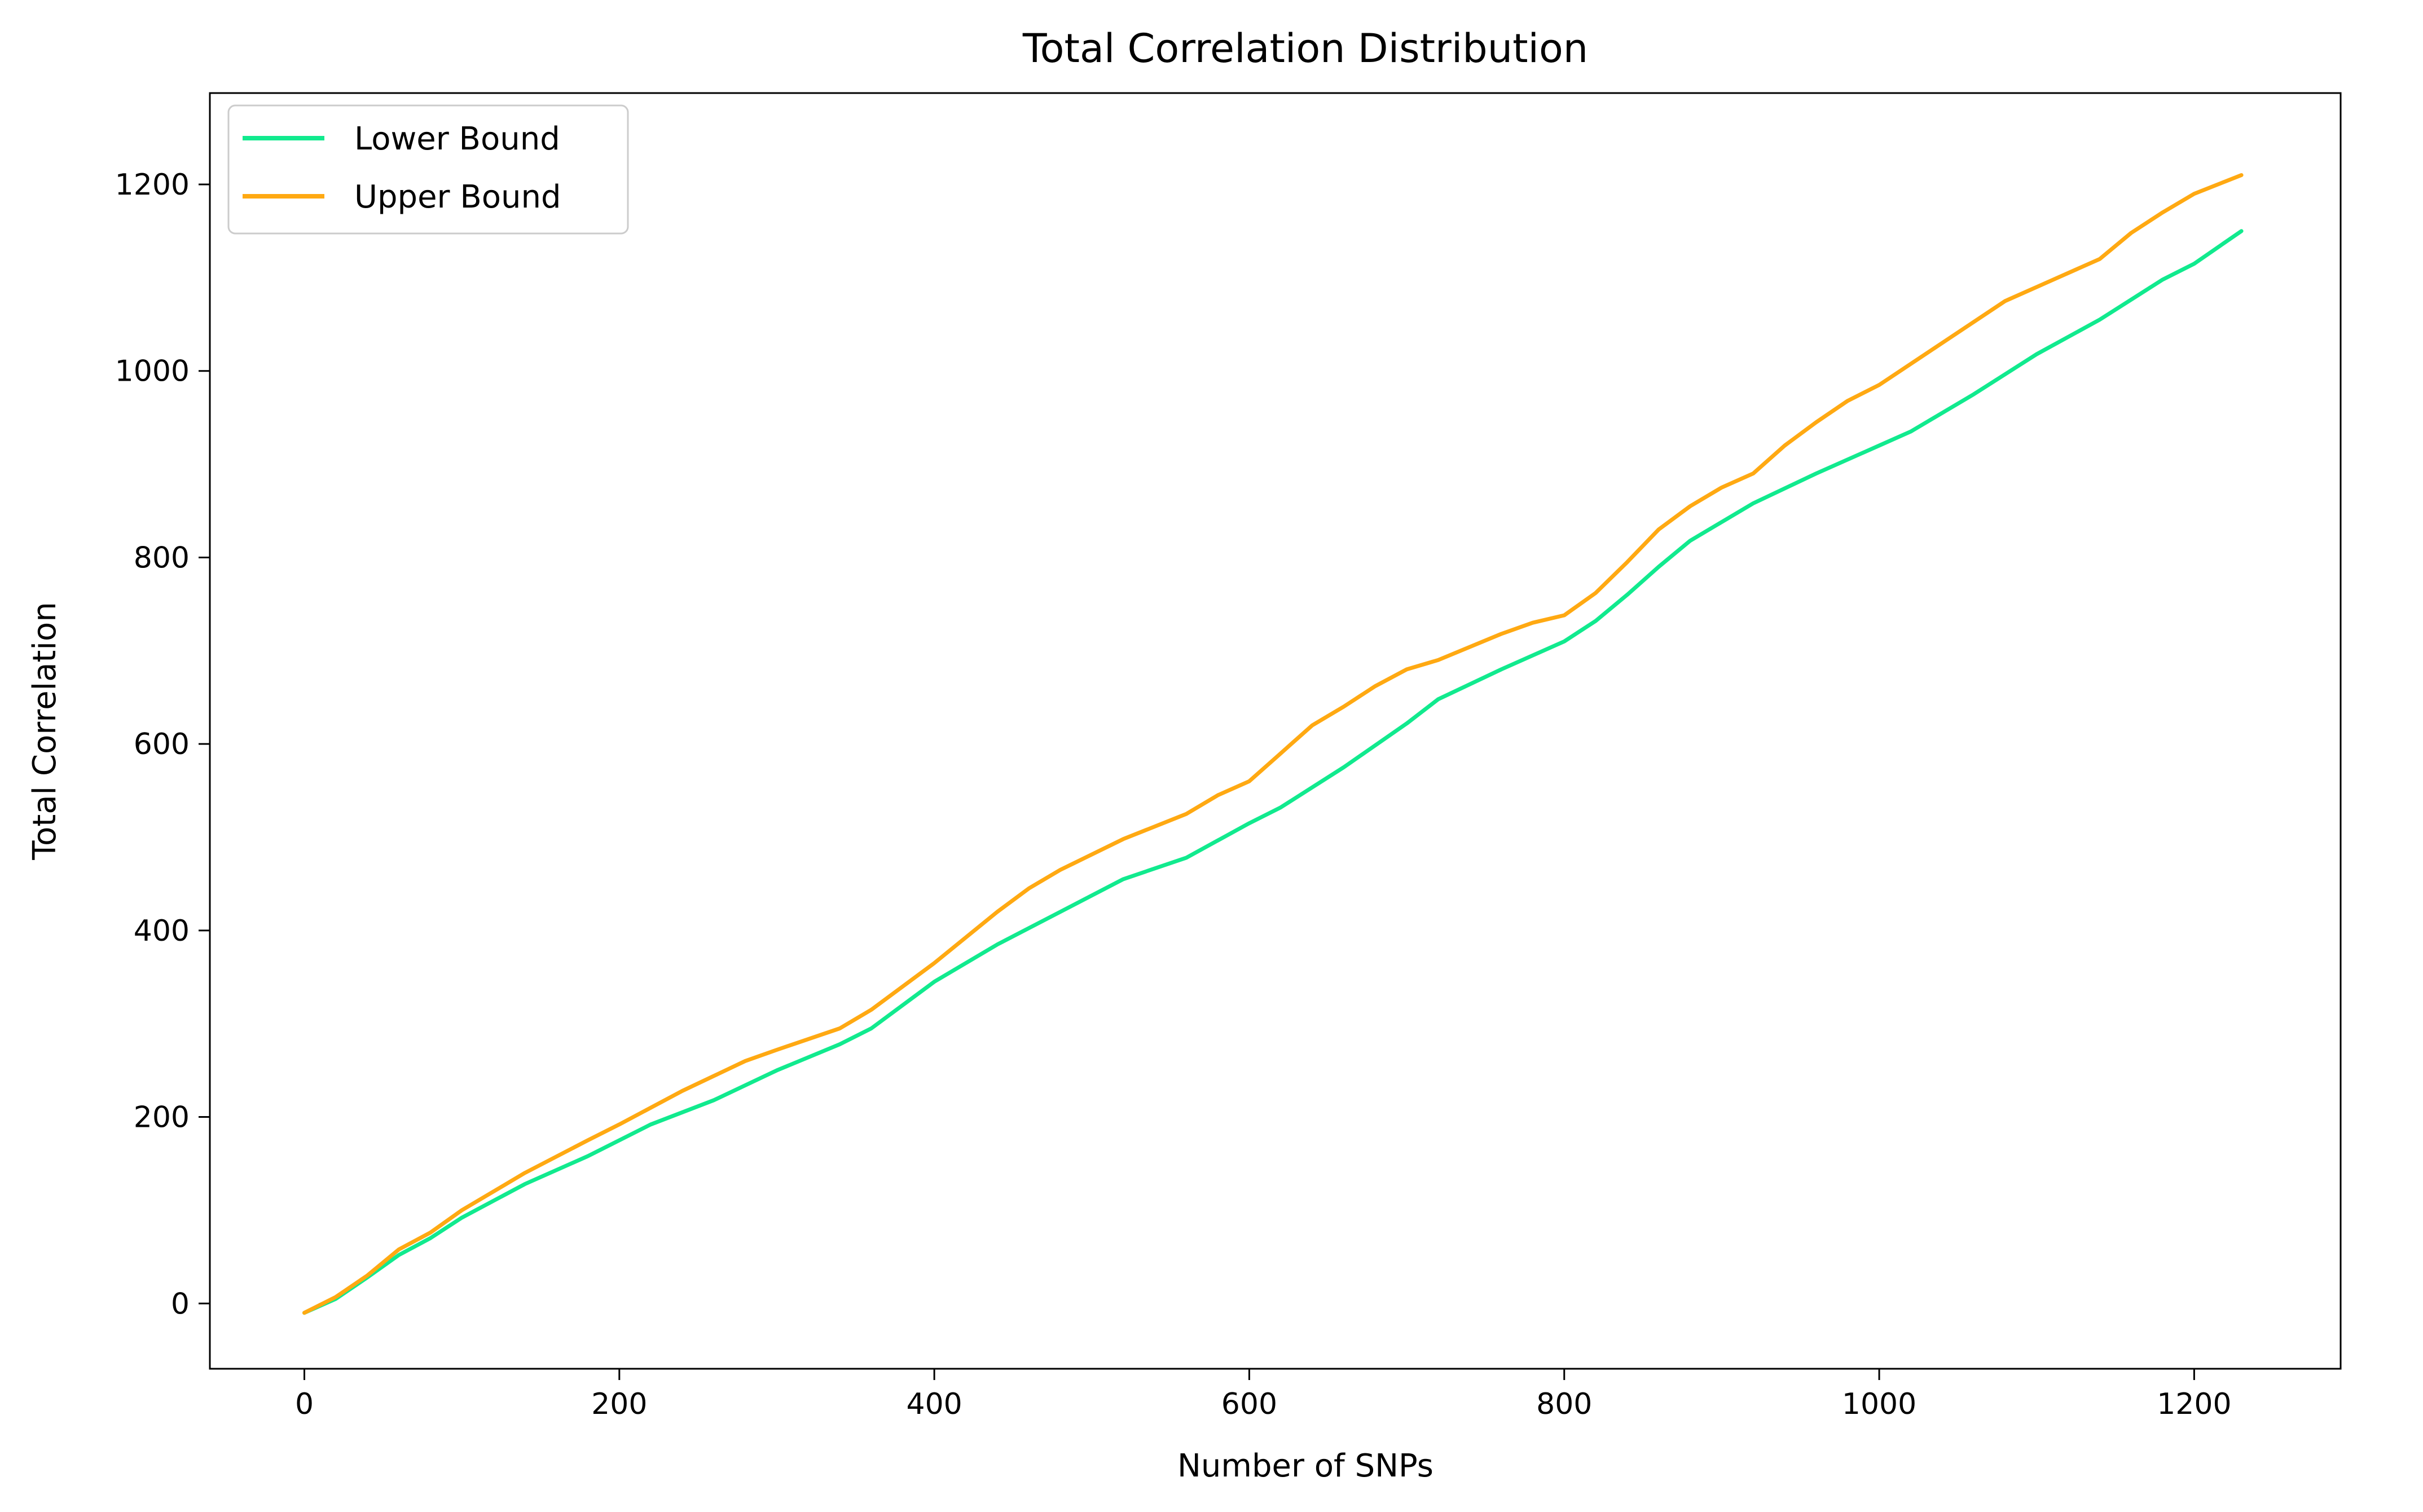 Image resolution: width=2423 pixels, height=1512 pixels. Describe the element at coordinates (1564, 1404) in the screenshot. I see `x-tick-label: 800` at that location.